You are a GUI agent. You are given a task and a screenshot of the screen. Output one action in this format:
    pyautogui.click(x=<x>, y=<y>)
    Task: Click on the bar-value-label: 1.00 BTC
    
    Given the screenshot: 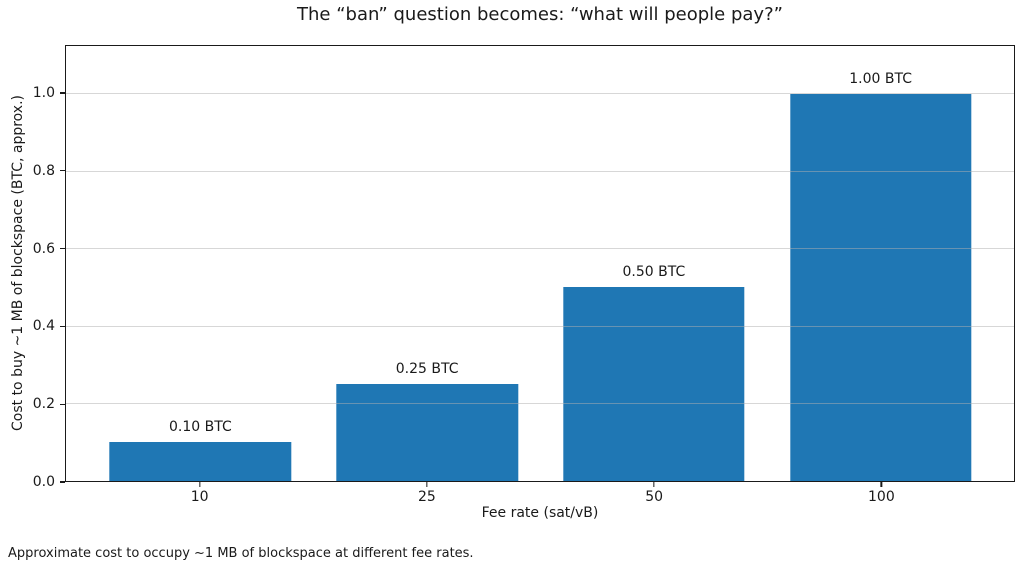 What is the action you would take?
    pyautogui.click(x=880, y=78)
    